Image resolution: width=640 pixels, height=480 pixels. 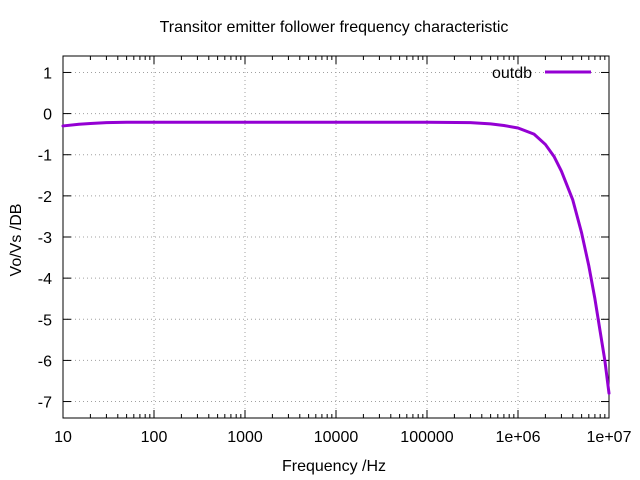 What do you see at coordinates (47, 73) in the screenshot?
I see `y-tick-label: 1` at bounding box center [47, 73].